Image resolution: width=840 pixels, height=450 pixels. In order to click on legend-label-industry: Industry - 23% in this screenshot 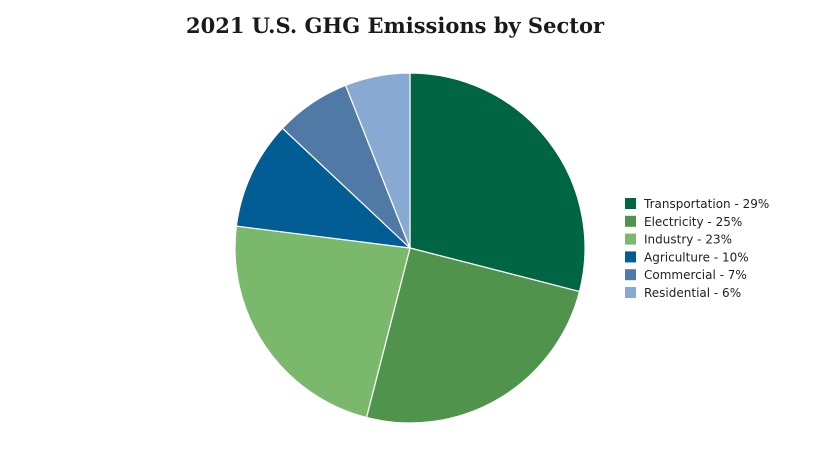, I will do `click(688, 240)`.